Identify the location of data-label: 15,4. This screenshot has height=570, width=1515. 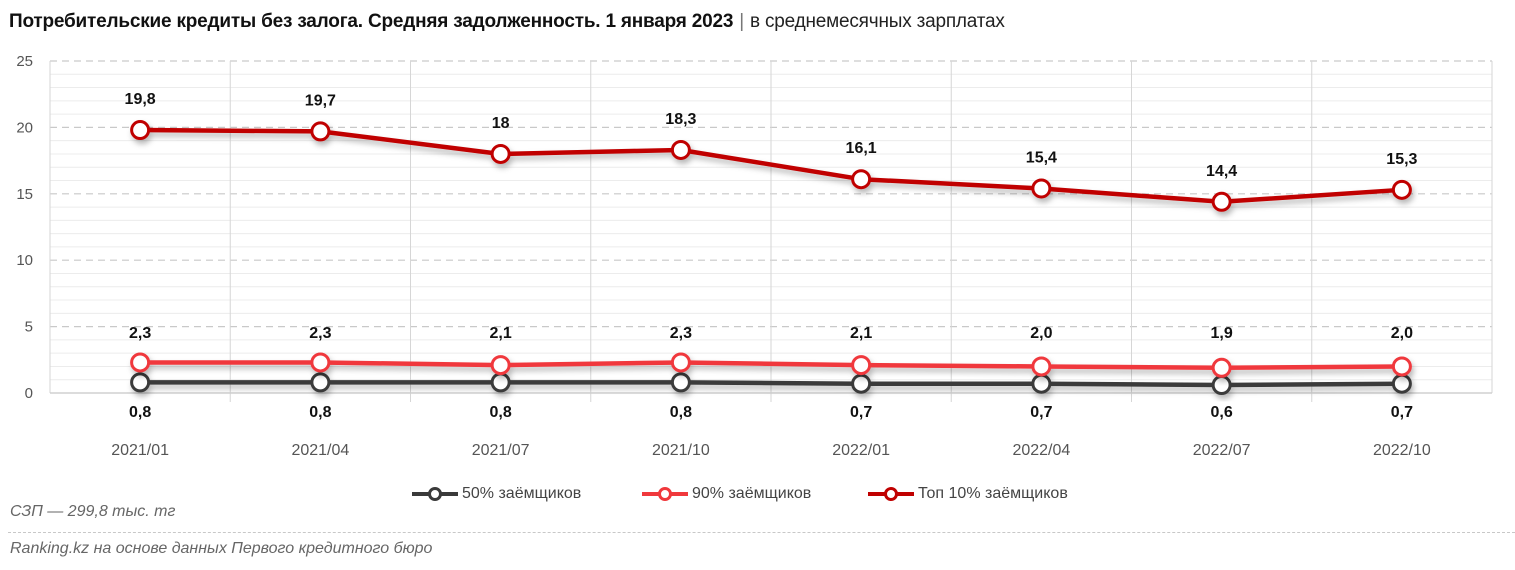
(1041, 157).